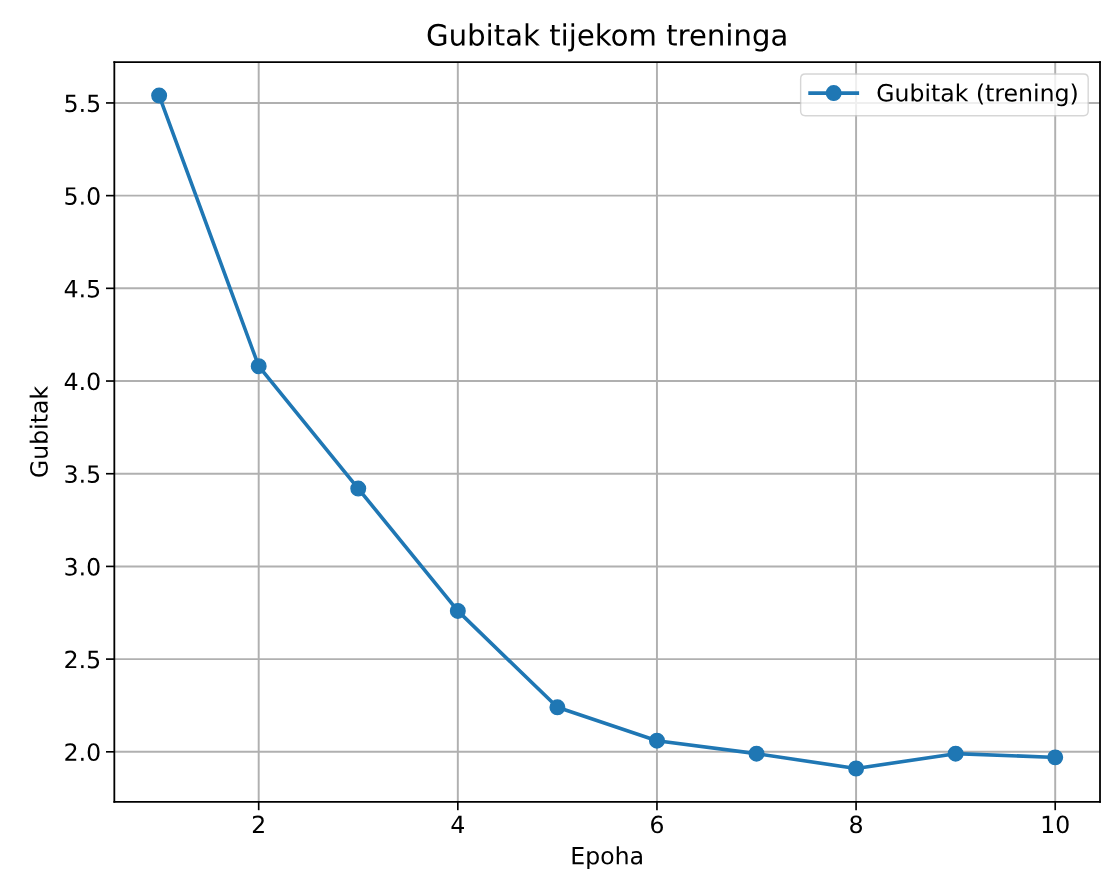 Image resolution: width=1110 pixels, height=888 pixels. I want to click on x-tick-label: 10, so click(1055, 824).